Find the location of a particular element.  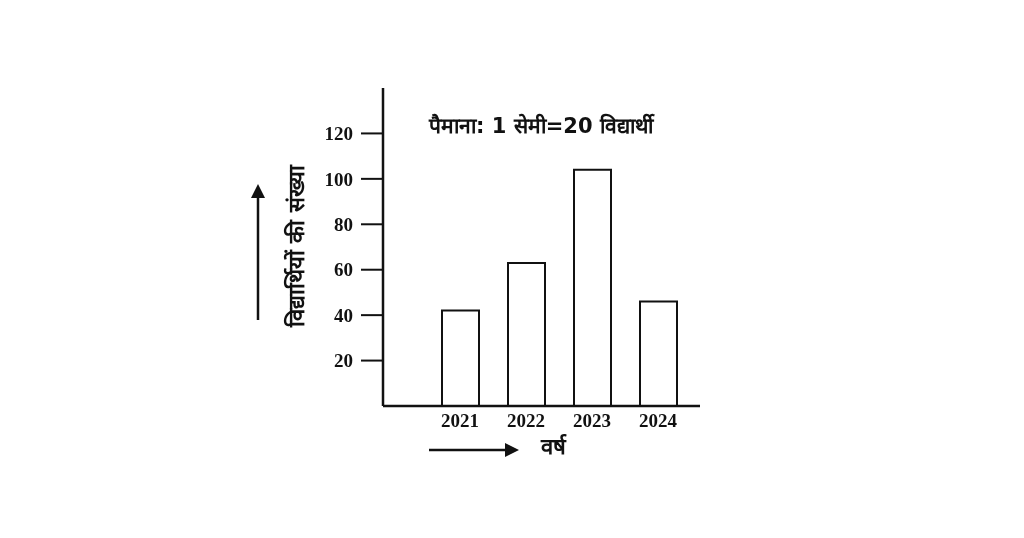

x-tick-label: 2023 is located at coordinates (592, 421).